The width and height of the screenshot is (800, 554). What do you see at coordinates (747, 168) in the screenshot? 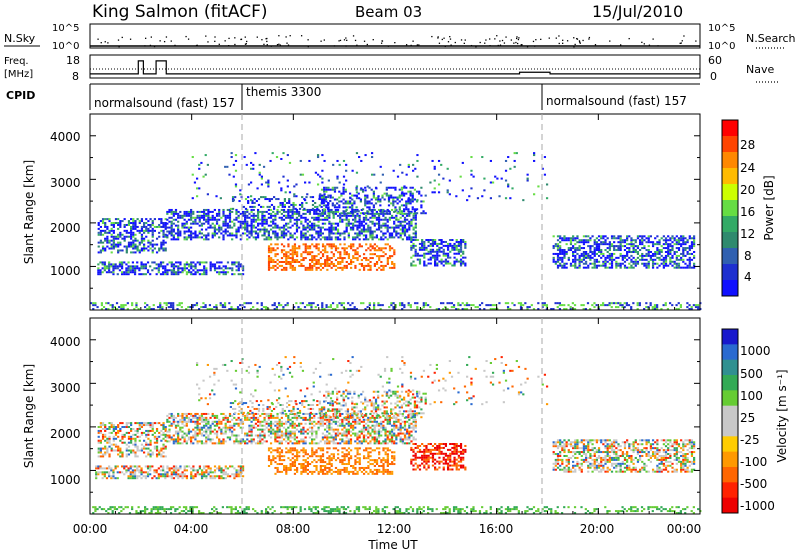
I see `power-cbar-24: 24` at bounding box center [747, 168].